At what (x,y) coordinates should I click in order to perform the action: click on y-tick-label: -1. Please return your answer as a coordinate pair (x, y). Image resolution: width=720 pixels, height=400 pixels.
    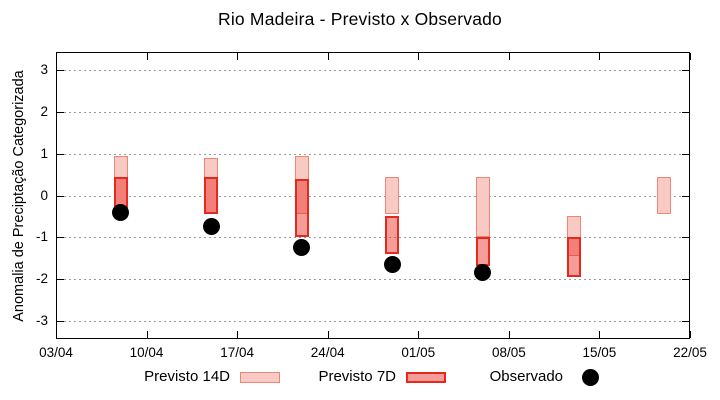
    Looking at the image, I should click on (41, 237).